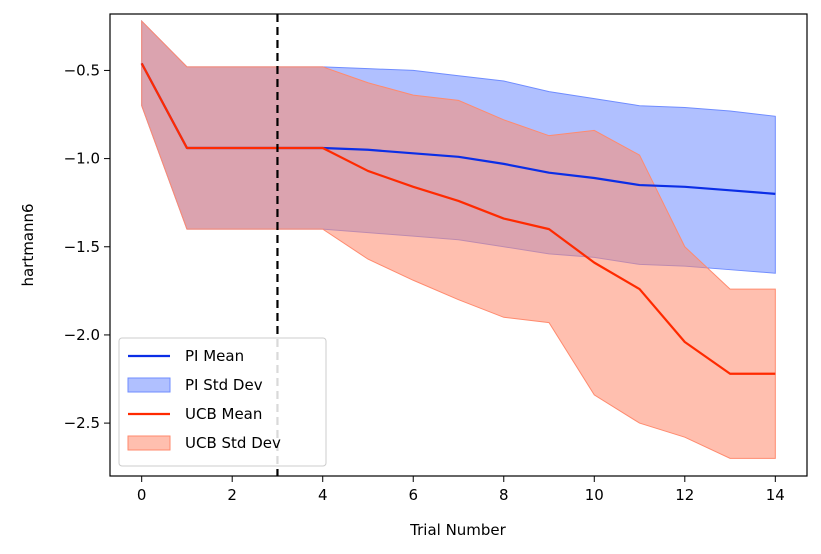 This screenshot has width=821, height=554. Describe the element at coordinates (413, 495) in the screenshot. I see `x-tick-label: 6` at that location.